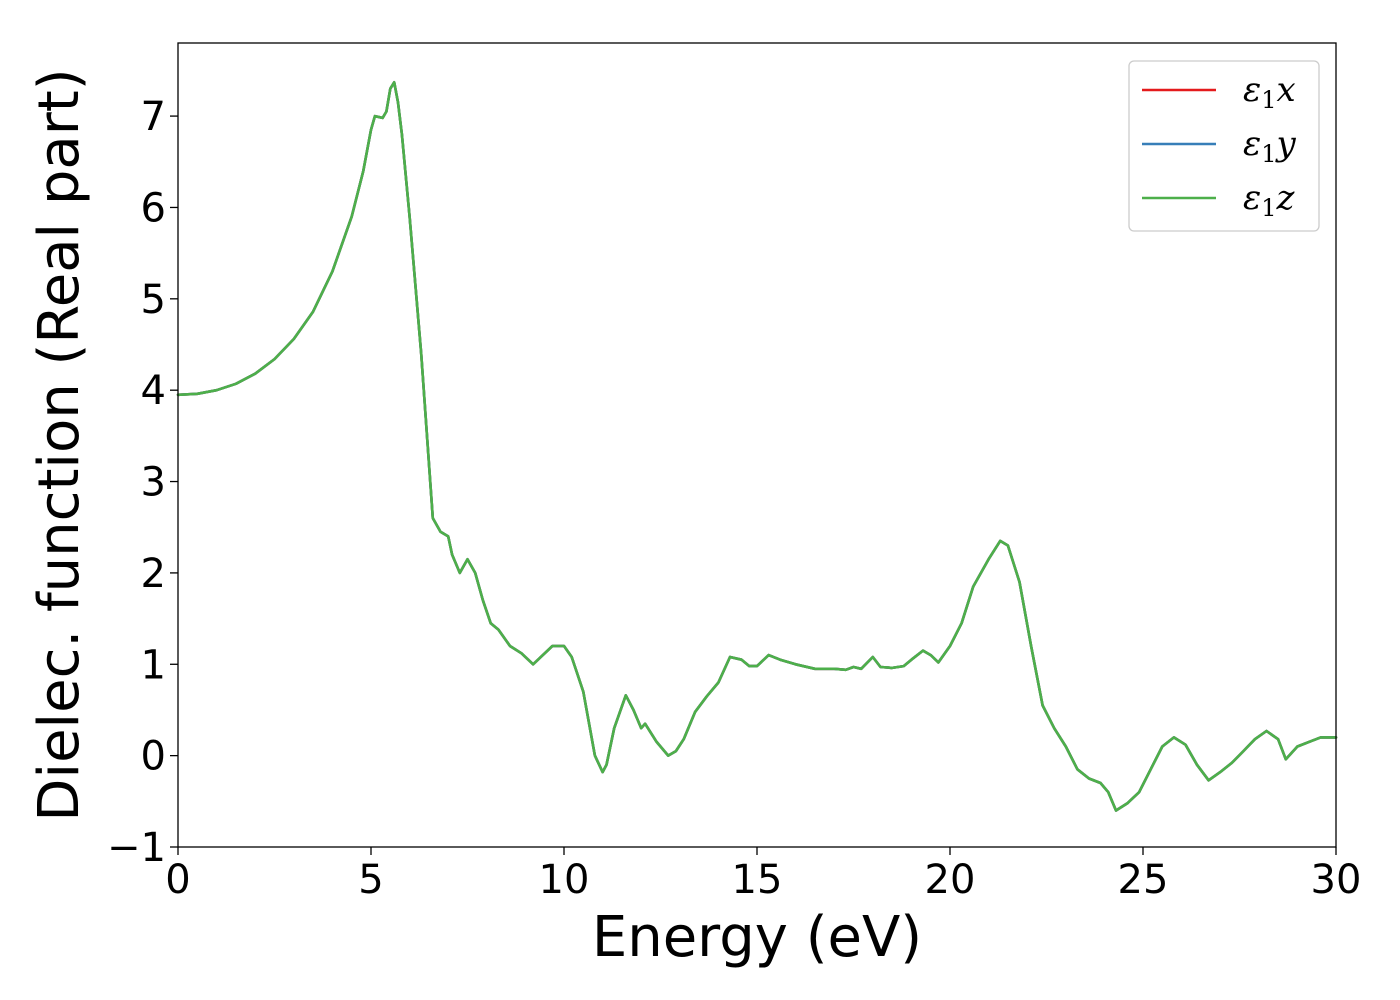 Image resolution: width=1400 pixels, height=1000 pixels. Describe the element at coordinates (153, 483) in the screenshot. I see `y-tick-label: 3` at that location.